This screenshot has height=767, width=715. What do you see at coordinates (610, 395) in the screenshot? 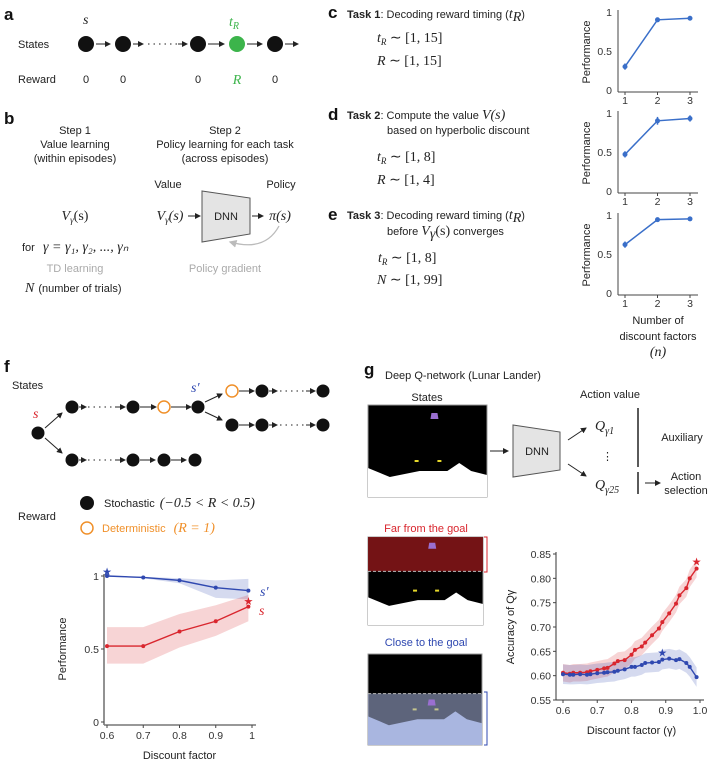
I see `action-value-label: Action value` at bounding box center [610, 395].